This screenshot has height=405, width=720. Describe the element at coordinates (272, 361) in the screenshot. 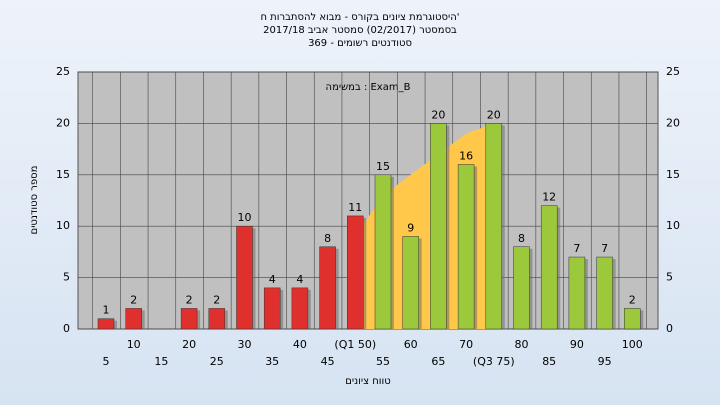

I see `x-tick-label: 35` at that location.